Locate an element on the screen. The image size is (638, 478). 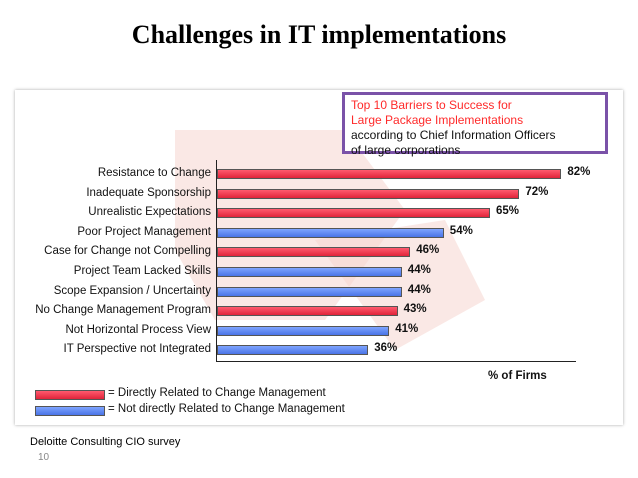
source-note: Deloitte Consulting CIO survey is located at coordinates (105, 442).